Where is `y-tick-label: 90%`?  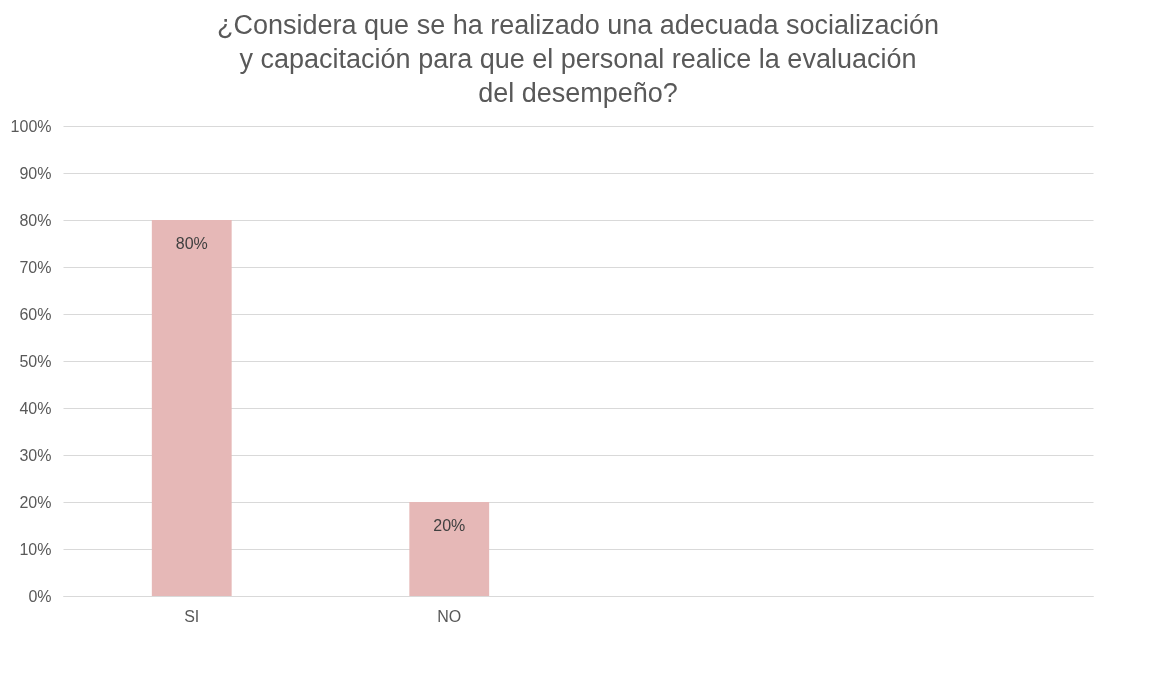
y-tick-label: 90% is located at coordinates (35, 173).